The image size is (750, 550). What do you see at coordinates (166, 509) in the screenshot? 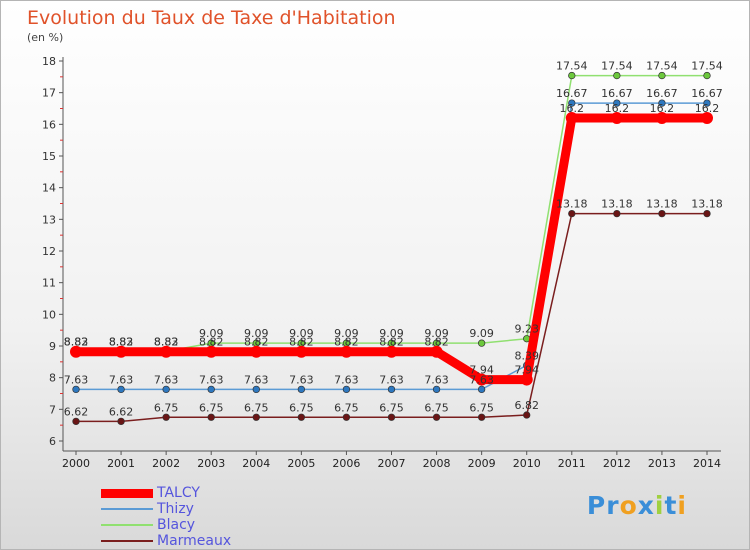
I see `legend-item-thizy: Thizy` at bounding box center [166, 509].